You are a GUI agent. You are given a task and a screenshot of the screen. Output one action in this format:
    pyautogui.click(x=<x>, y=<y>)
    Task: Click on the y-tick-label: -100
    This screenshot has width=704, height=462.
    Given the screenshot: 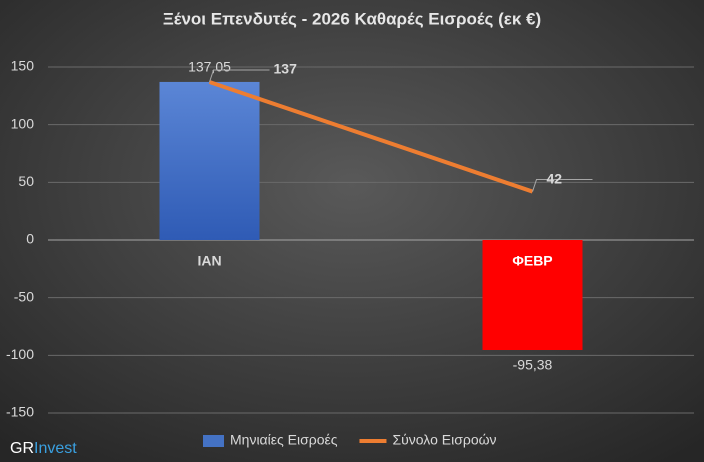 What is the action you would take?
    pyautogui.click(x=20, y=354)
    